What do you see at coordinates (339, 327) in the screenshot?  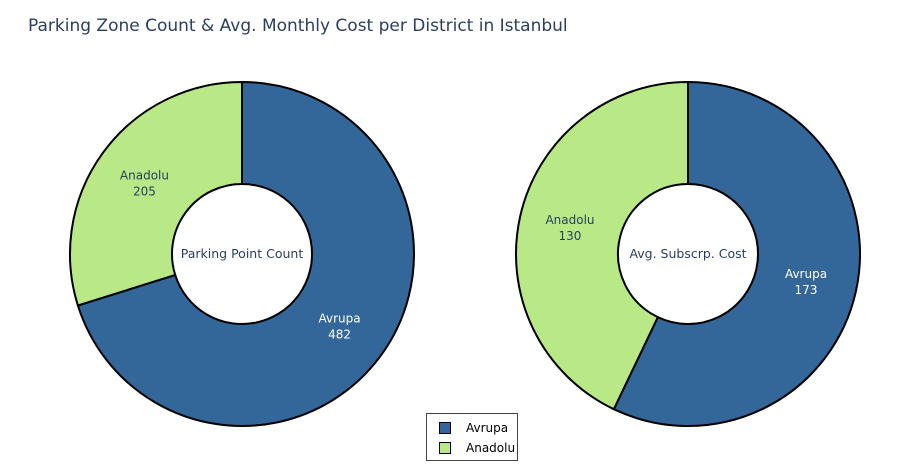 I see `slice-label-avrupa-1: Avrupa 482` at bounding box center [339, 327].